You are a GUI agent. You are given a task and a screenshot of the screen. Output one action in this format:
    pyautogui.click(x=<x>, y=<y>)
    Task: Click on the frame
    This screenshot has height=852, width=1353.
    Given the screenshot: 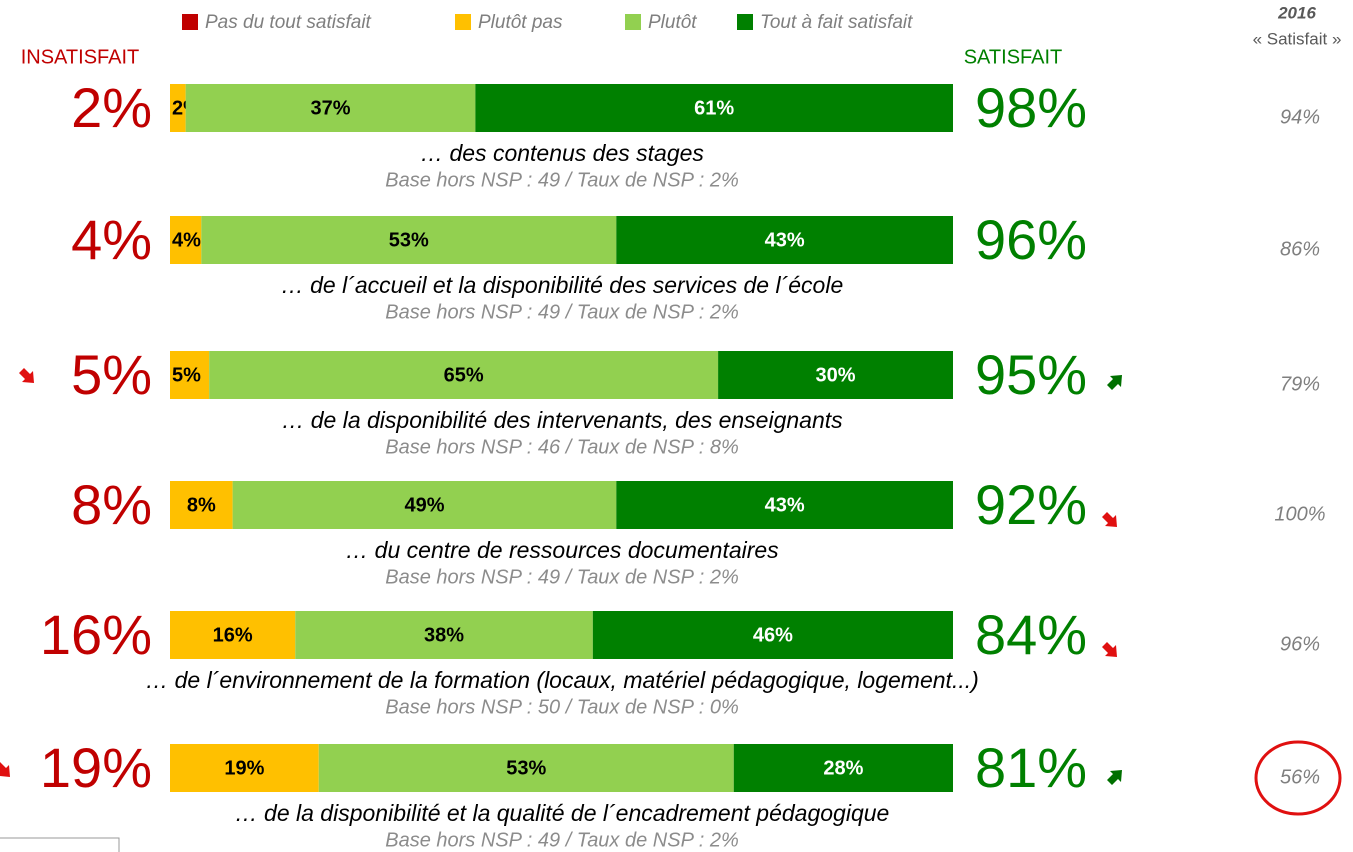 What is the action you would take?
    pyautogui.click(x=60, y=844)
    